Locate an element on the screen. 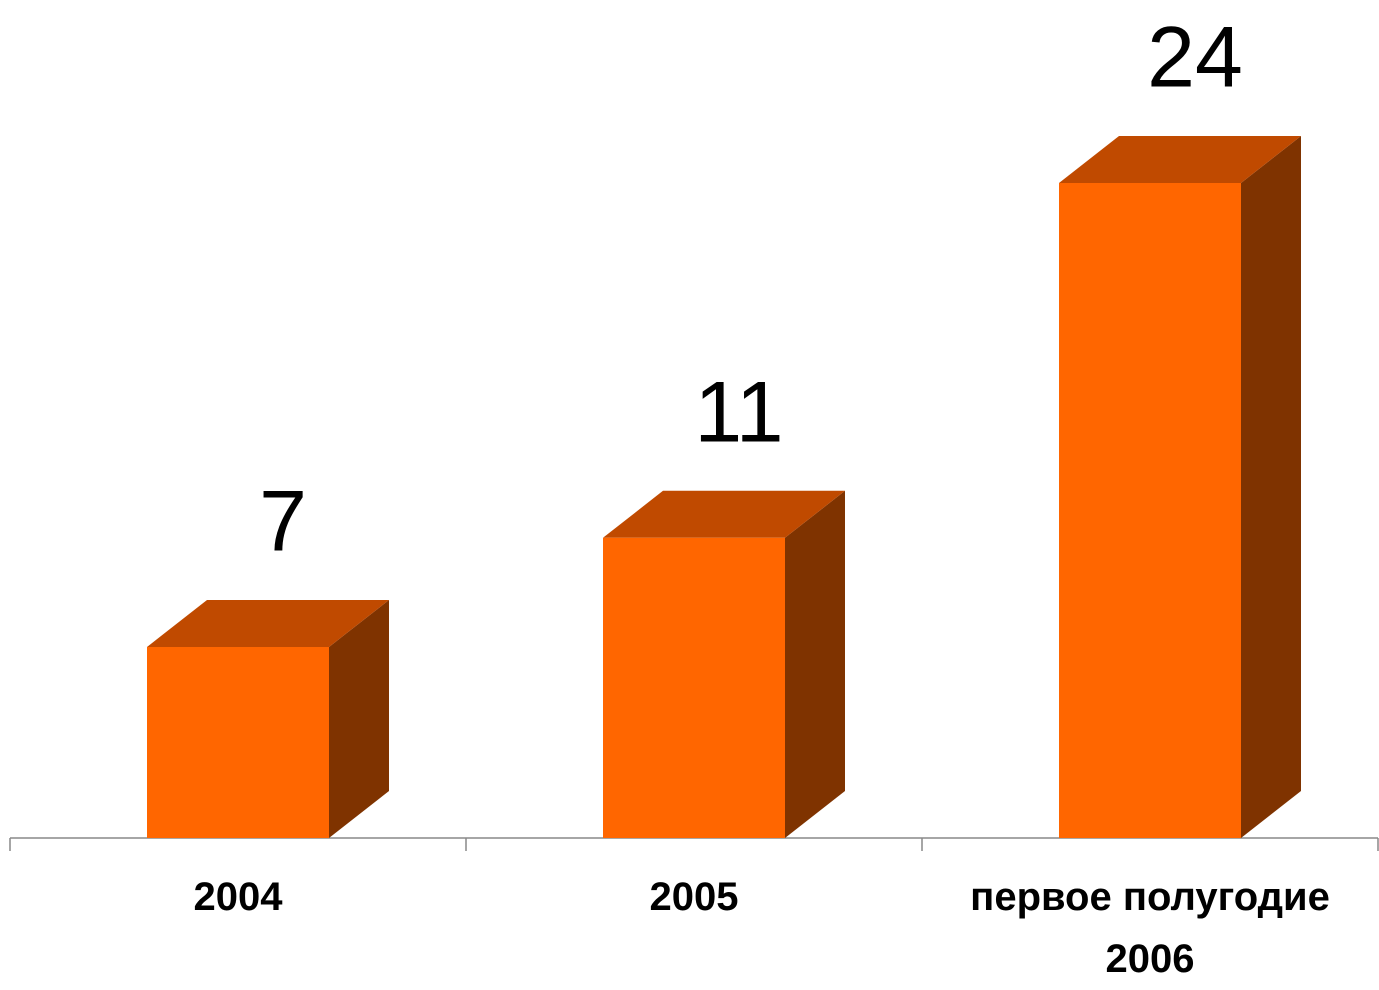 This screenshot has height=990, width=1379. value-label: 24 is located at coordinates (1195, 58).